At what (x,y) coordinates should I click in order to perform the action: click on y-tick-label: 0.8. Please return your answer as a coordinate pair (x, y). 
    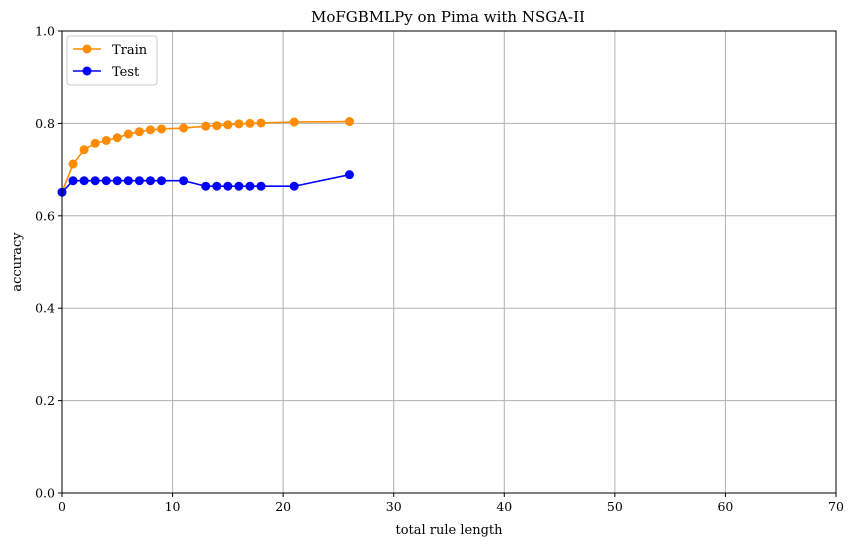
    Looking at the image, I should click on (45, 123).